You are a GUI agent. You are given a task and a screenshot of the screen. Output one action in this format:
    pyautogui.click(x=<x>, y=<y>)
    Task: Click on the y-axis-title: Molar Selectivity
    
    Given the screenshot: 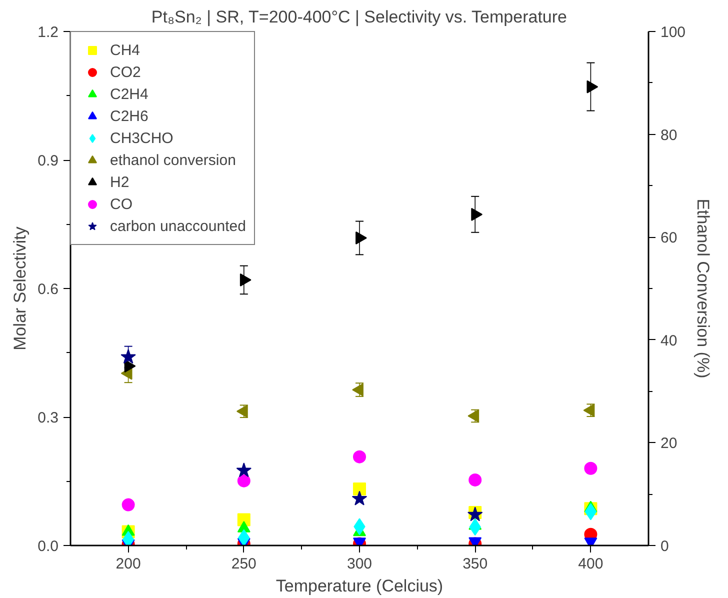 What is the action you would take?
    pyautogui.click(x=20, y=288)
    